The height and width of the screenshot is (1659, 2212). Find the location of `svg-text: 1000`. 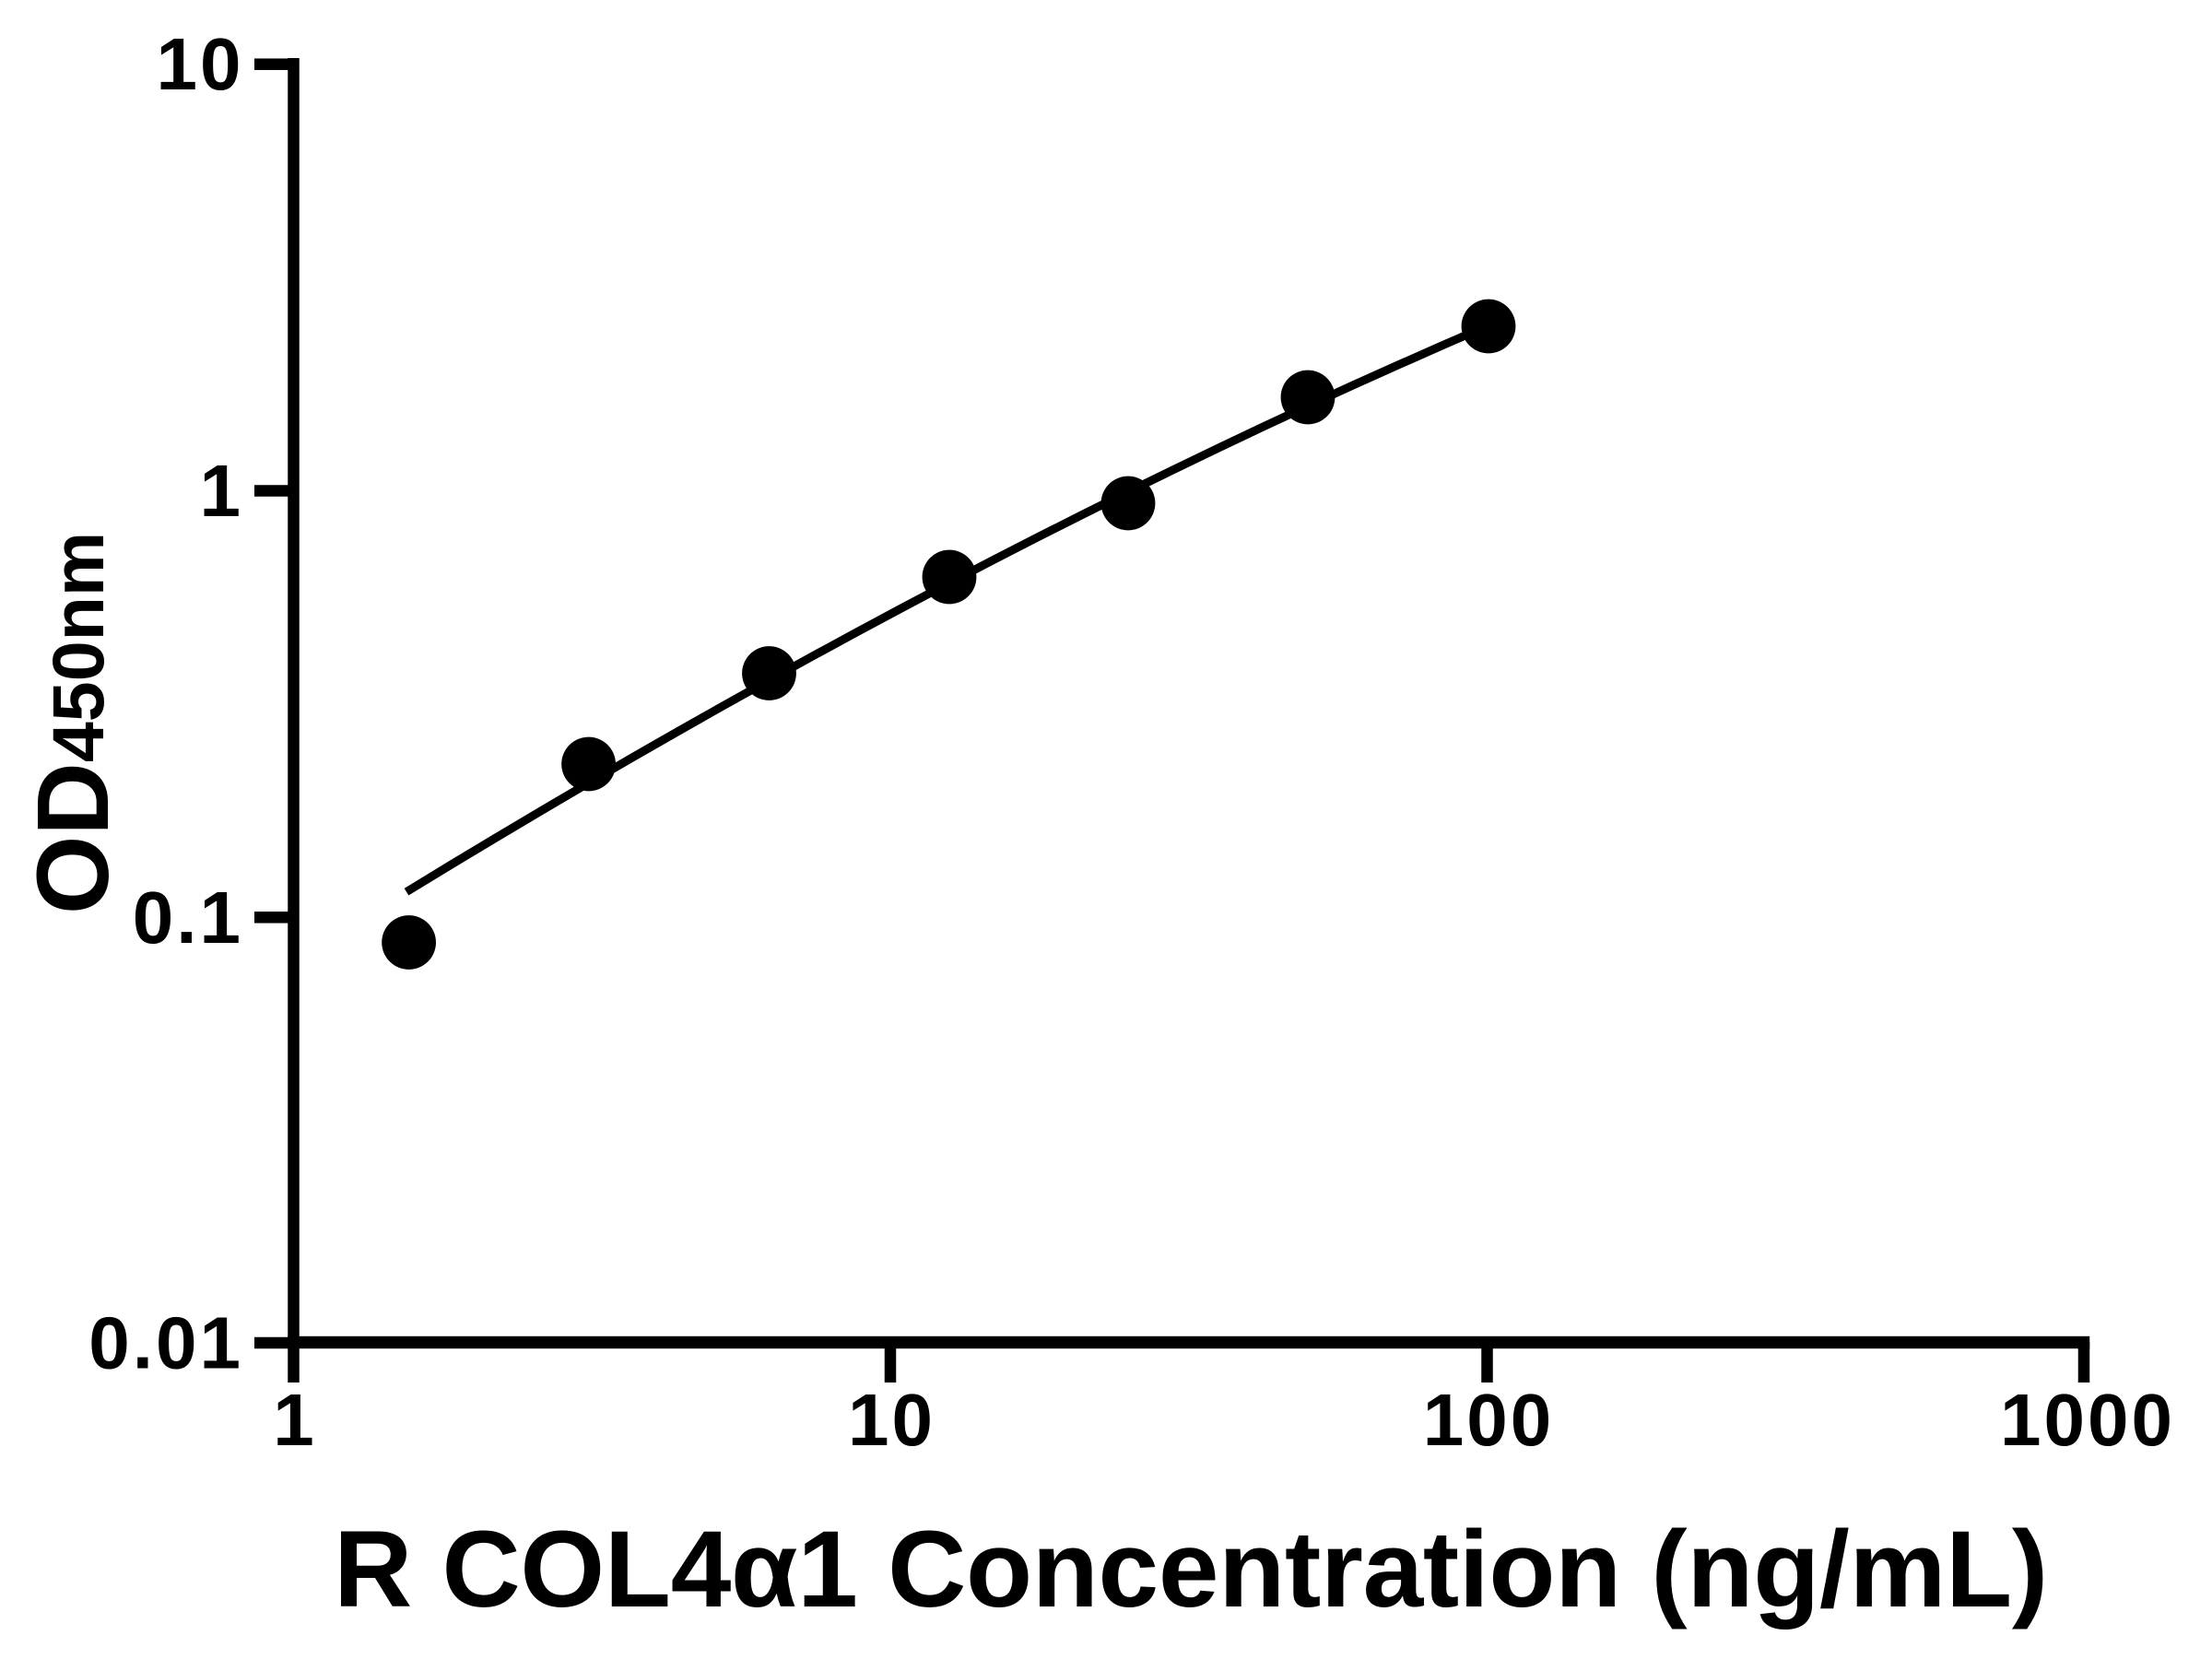

svg-text: 1000 is located at coordinates (2087, 1420).